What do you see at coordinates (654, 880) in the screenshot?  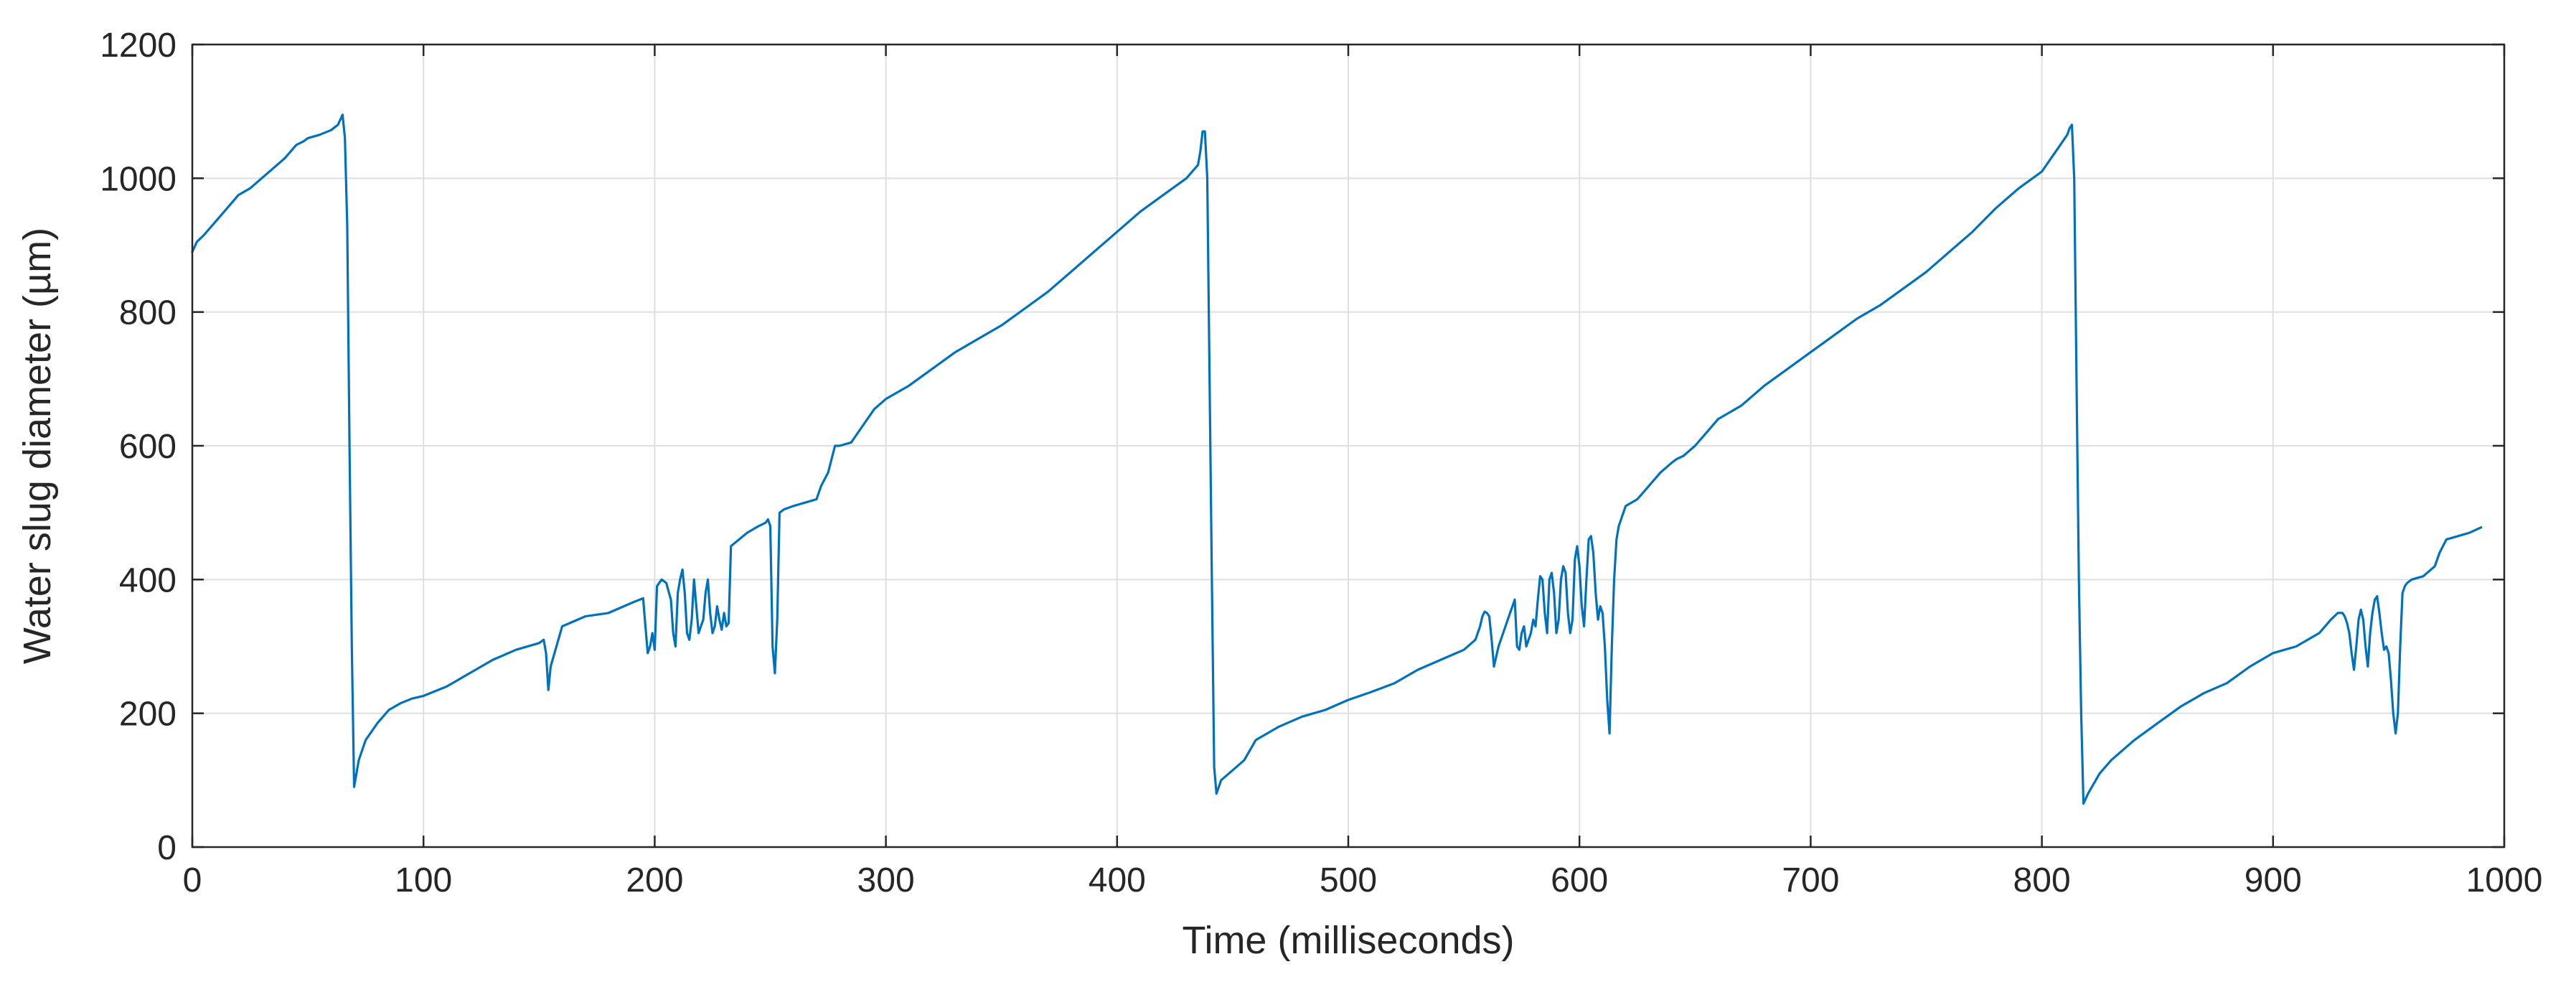 I see `x-tick-label: 200` at bounding box center [654, 880].